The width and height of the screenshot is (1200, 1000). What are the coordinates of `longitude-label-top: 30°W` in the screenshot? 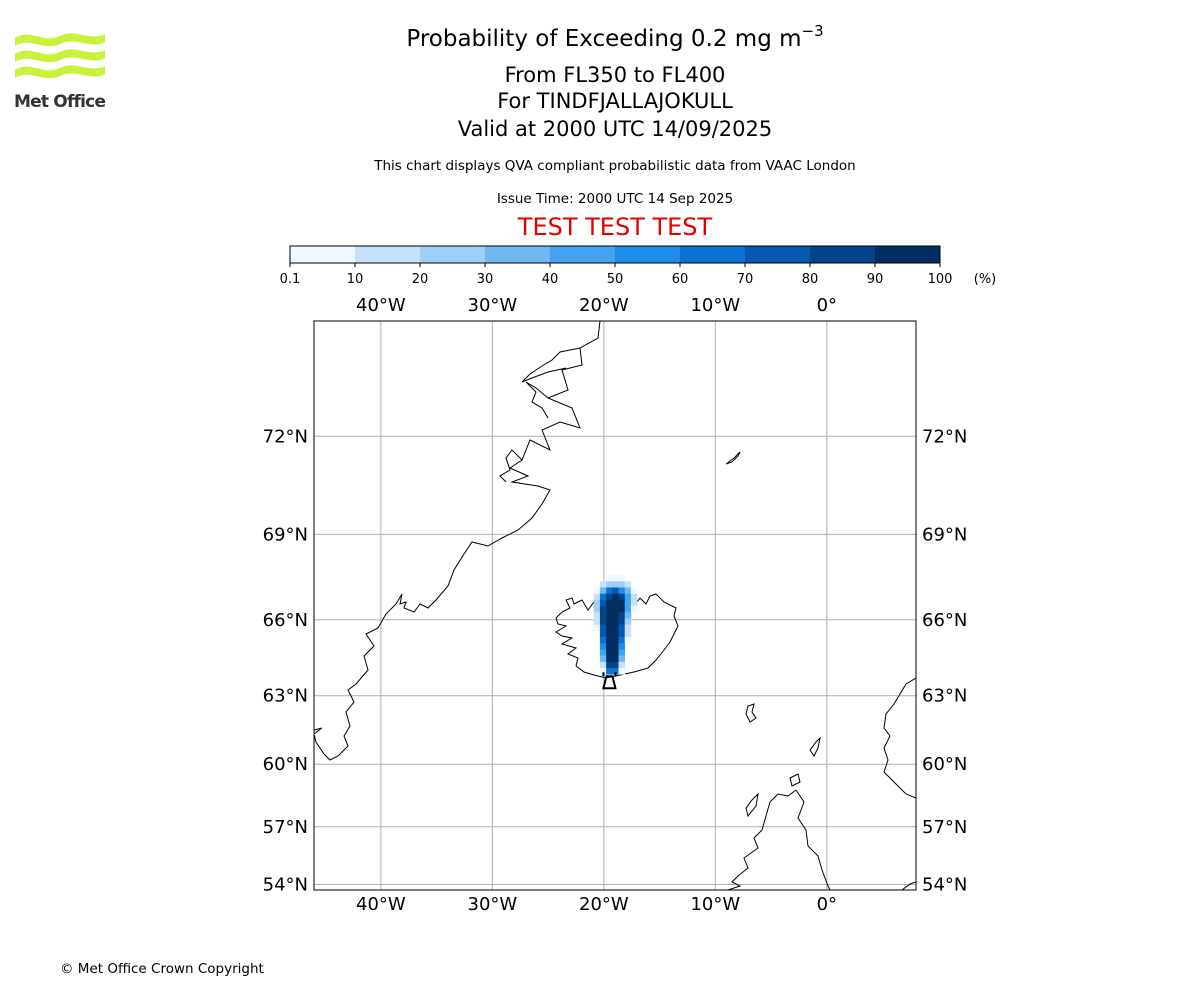 It's located at (493, 305).